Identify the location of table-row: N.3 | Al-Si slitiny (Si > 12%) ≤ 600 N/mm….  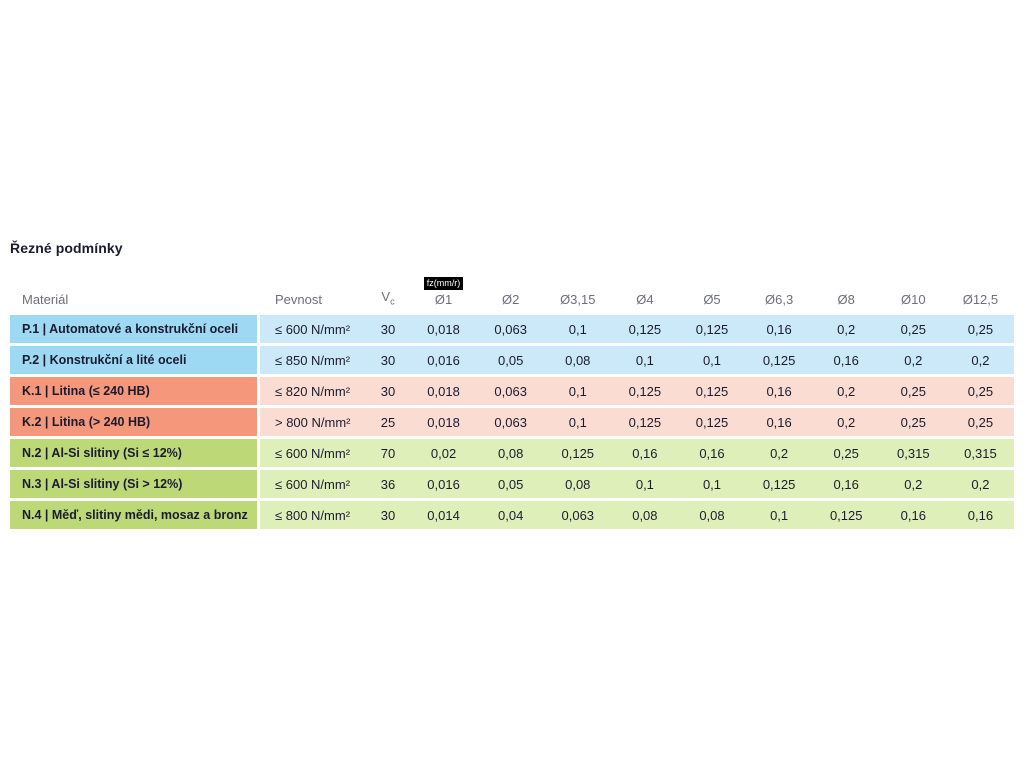
(512, 484).